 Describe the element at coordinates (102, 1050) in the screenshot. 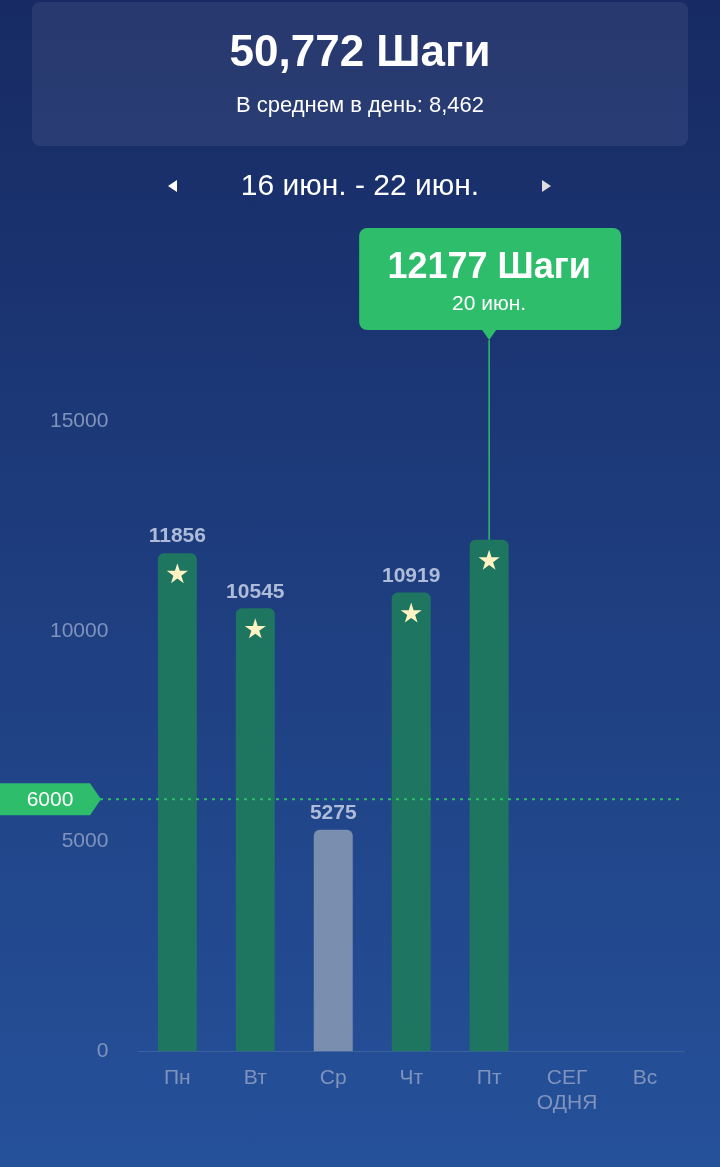

I see `y-tick-label: 0` at that location.